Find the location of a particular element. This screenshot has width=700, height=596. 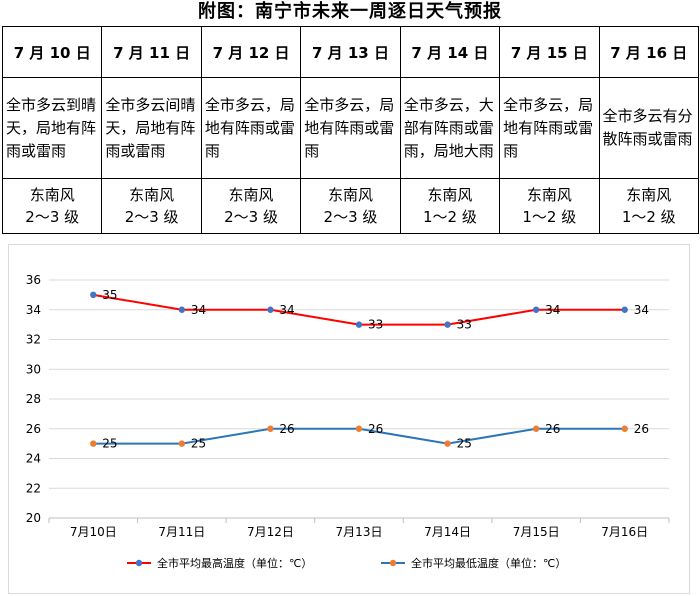

y-tick-label: 22 is located at coordinates (33, 488).